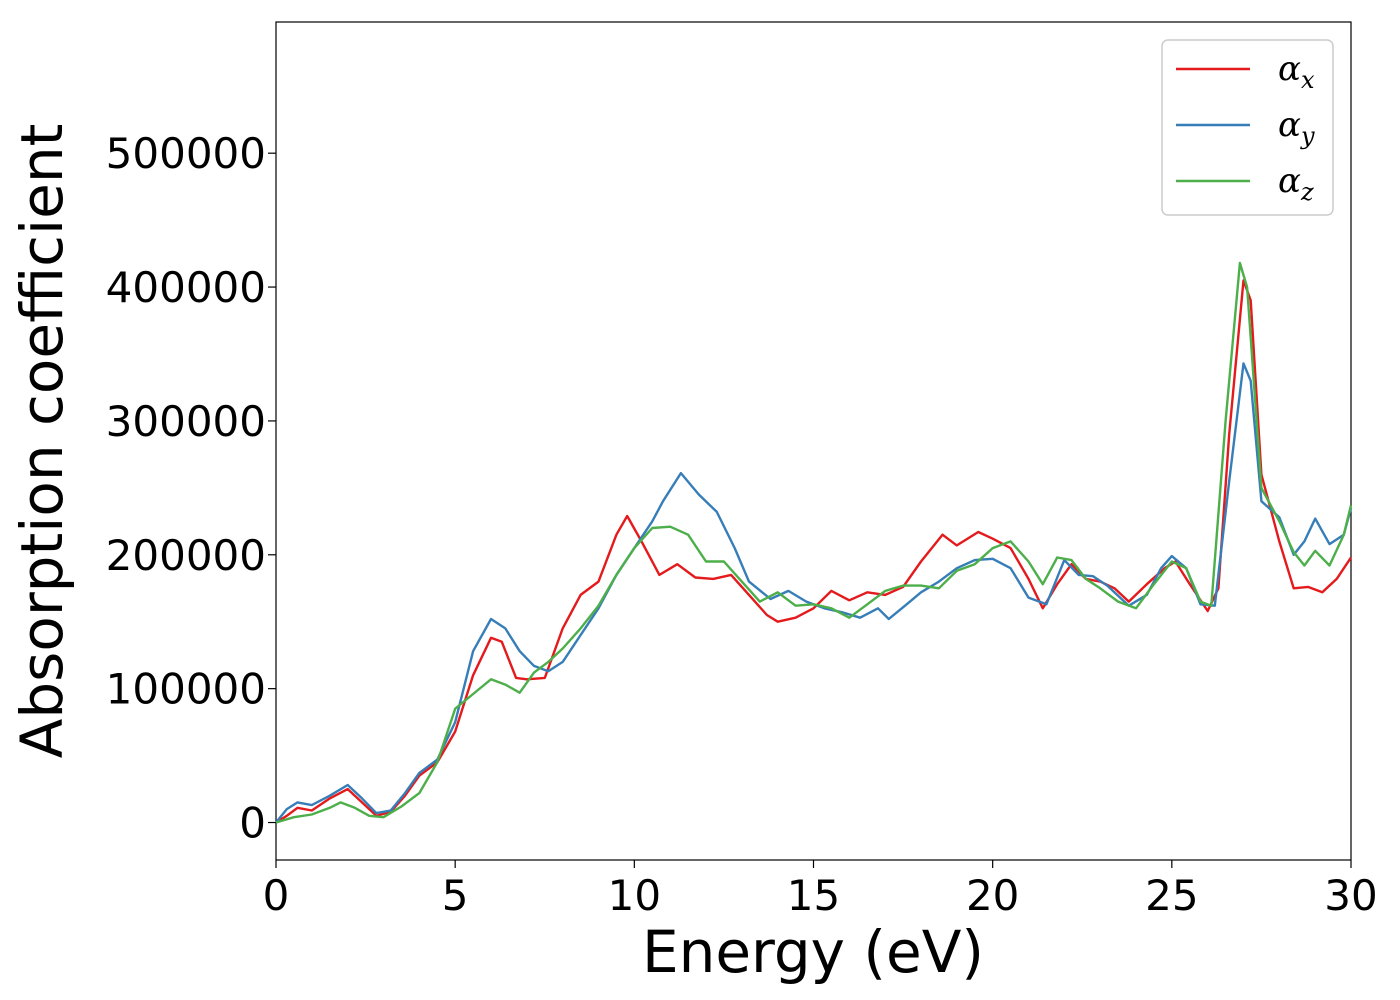 This screenshot has height=1000, width=1400. What do you see at coordinates (1308, 80) in the screenshot?
I see `legend-subscript: x` at bounding box center [1308, 80].